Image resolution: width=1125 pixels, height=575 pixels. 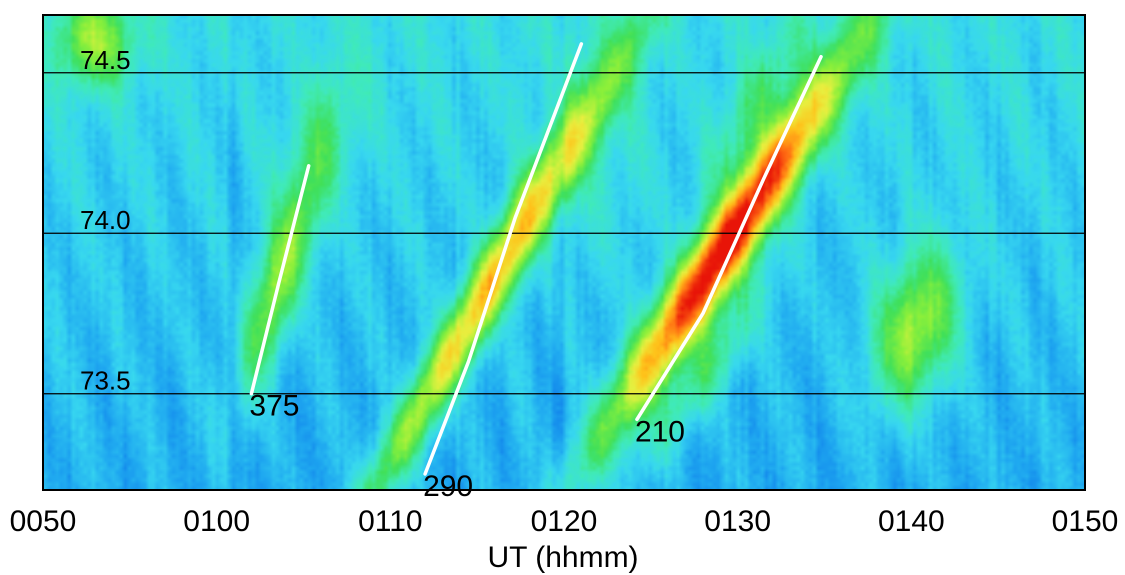 What do you see at coordinates (448, 486) in the screenshot?
I see `track-label: 290` at bounding box center [448, 486].